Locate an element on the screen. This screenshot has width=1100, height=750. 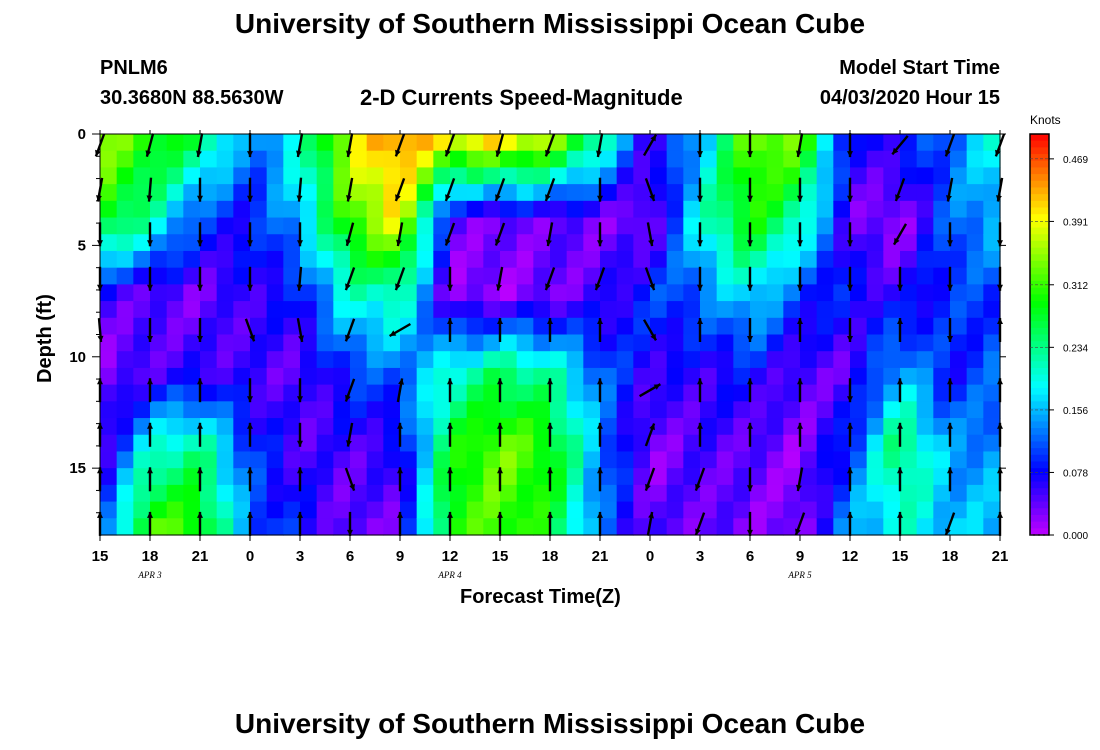
colorbar-tick-label: 0.078 is located at coordinates (1075, 473).